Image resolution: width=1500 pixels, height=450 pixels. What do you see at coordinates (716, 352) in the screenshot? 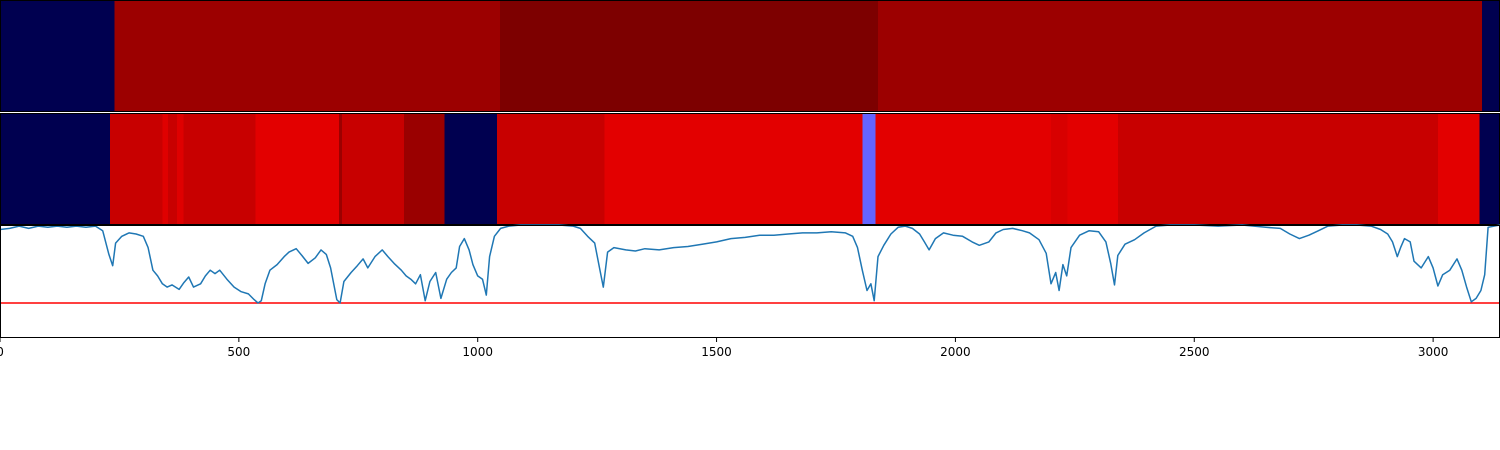
I see `x-tick-label-3: 1500` at bounding box center [716, 352].